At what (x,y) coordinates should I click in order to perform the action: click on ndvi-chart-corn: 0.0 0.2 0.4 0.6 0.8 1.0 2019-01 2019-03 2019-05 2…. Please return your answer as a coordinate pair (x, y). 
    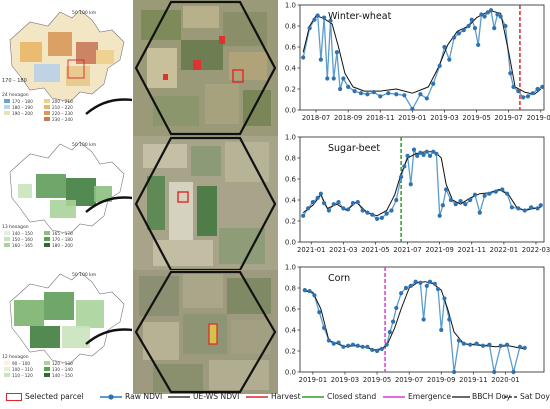
    Looking at the image, I should click on (415, 323).